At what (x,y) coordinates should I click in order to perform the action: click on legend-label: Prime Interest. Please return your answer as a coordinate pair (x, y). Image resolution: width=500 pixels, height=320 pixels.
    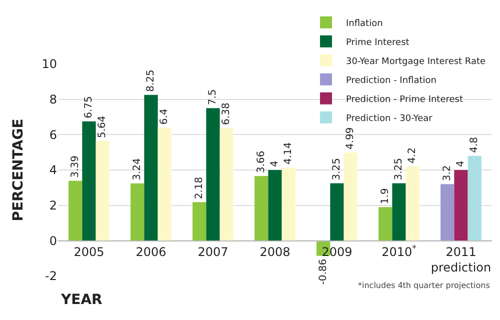
    Looking at the image, I should click on (378, 43).